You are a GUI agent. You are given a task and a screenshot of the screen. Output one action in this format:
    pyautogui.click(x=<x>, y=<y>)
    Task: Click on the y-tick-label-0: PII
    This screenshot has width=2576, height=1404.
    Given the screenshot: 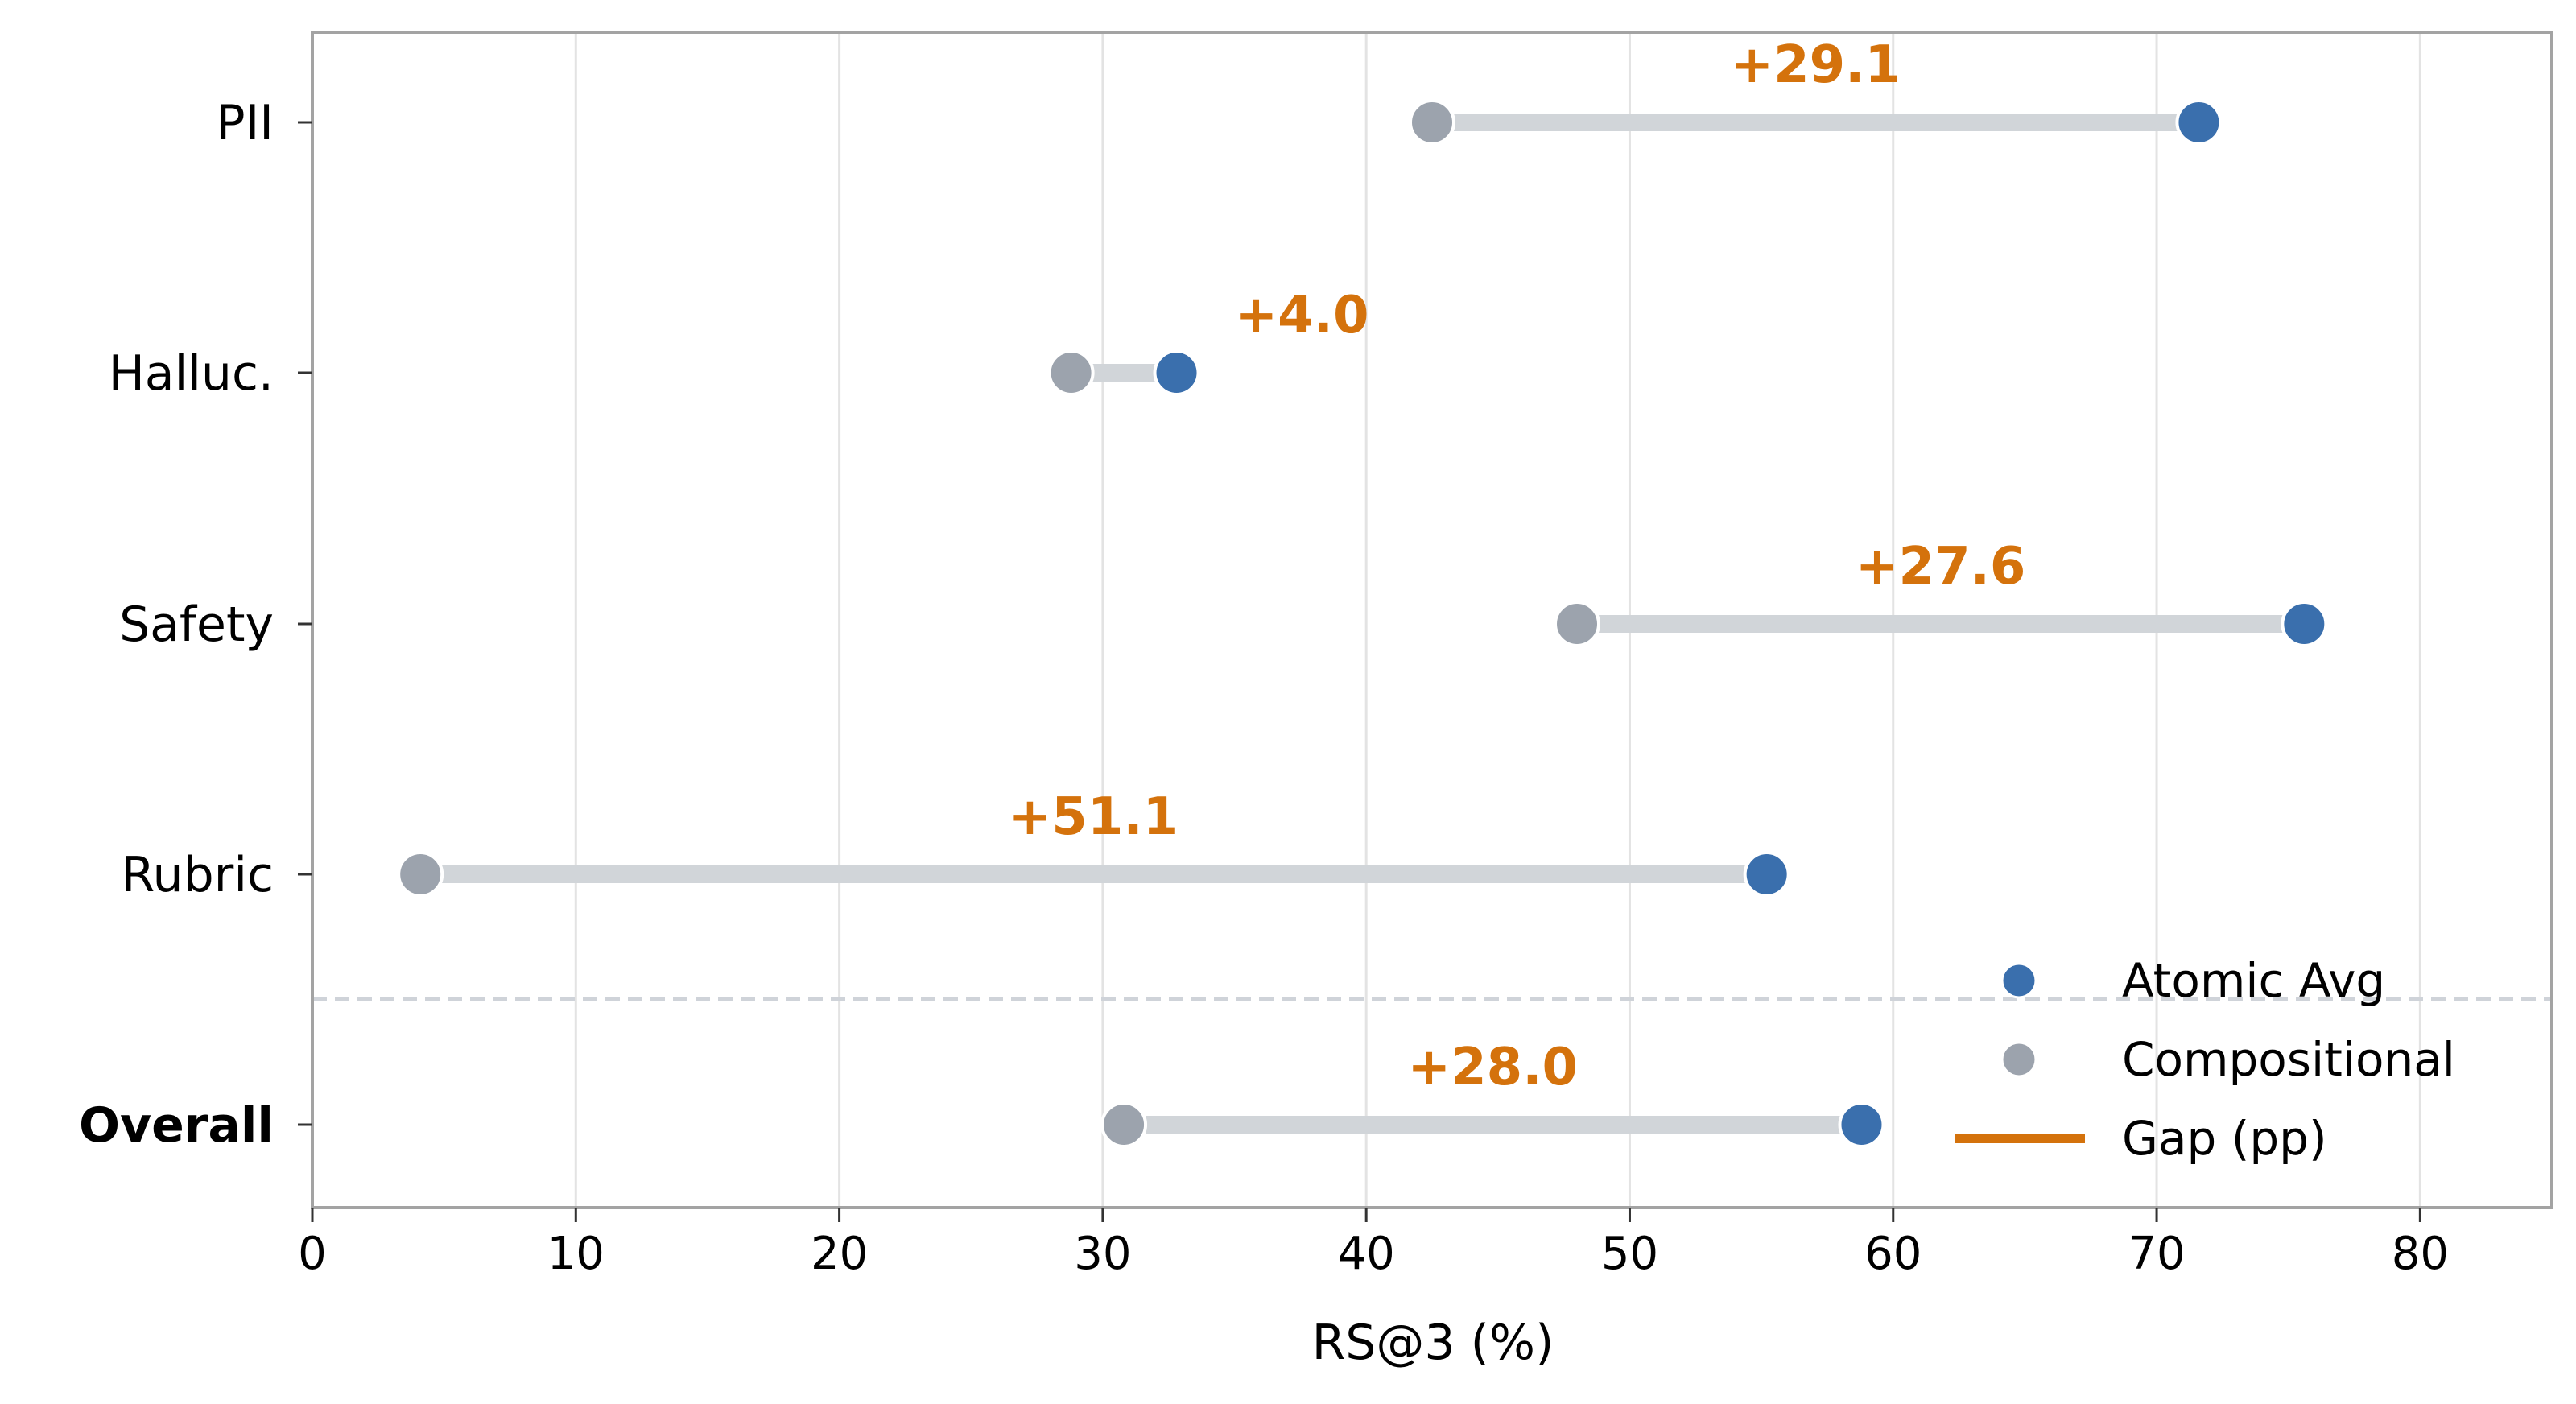 What is the action you would take?
    pyautogui.click(x=245, y=123)
    